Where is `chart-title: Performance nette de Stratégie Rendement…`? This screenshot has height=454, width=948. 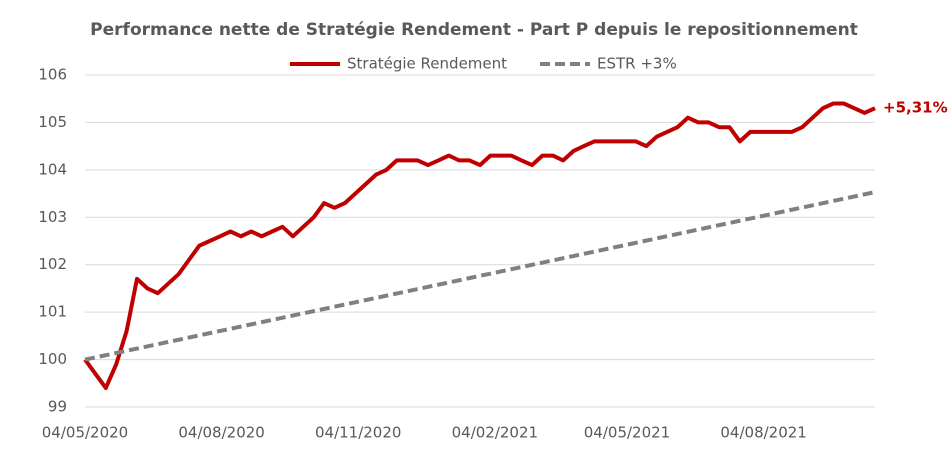
chart-title: Performance nette de Stratégie Rendement… is located at coordinates (474, 30).